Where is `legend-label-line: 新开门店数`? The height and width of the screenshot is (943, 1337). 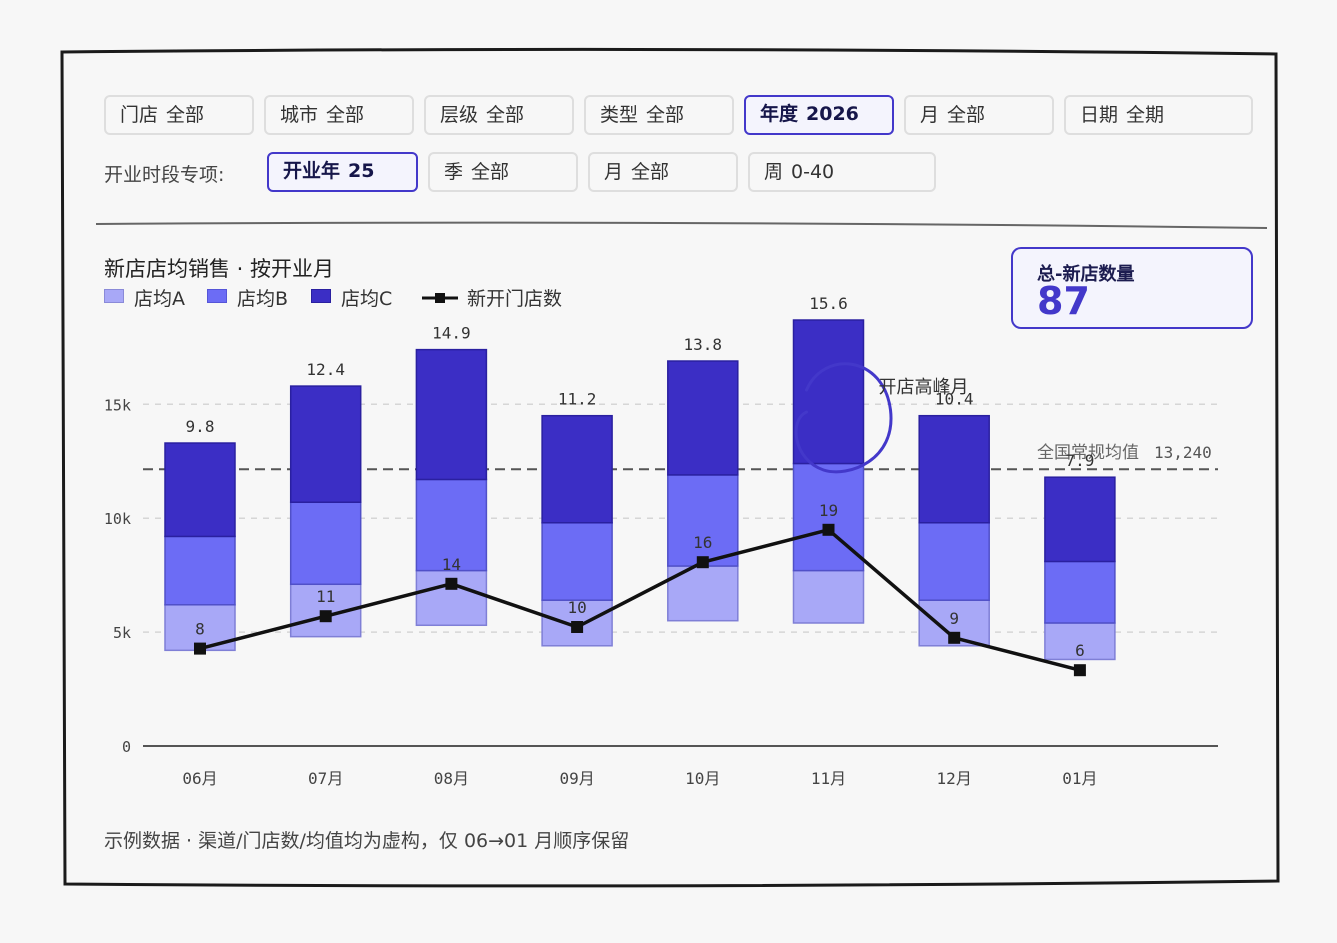
legend-label-line: 新开门店数 is located at coordinates (515, 299).